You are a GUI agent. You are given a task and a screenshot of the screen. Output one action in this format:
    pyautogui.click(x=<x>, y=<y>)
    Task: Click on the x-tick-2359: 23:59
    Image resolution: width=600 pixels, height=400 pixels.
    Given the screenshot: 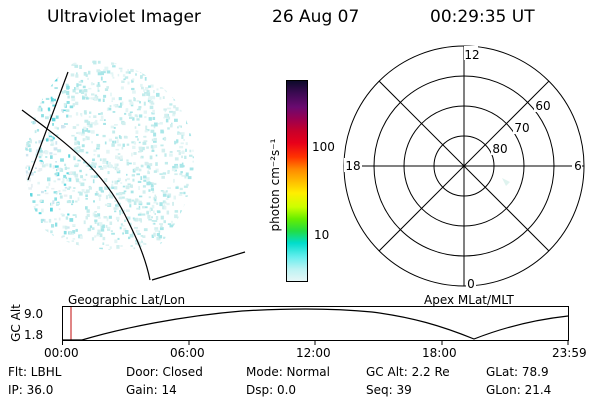 What is the action you would take?
    pyautogui.click(x=569, y=353)
    